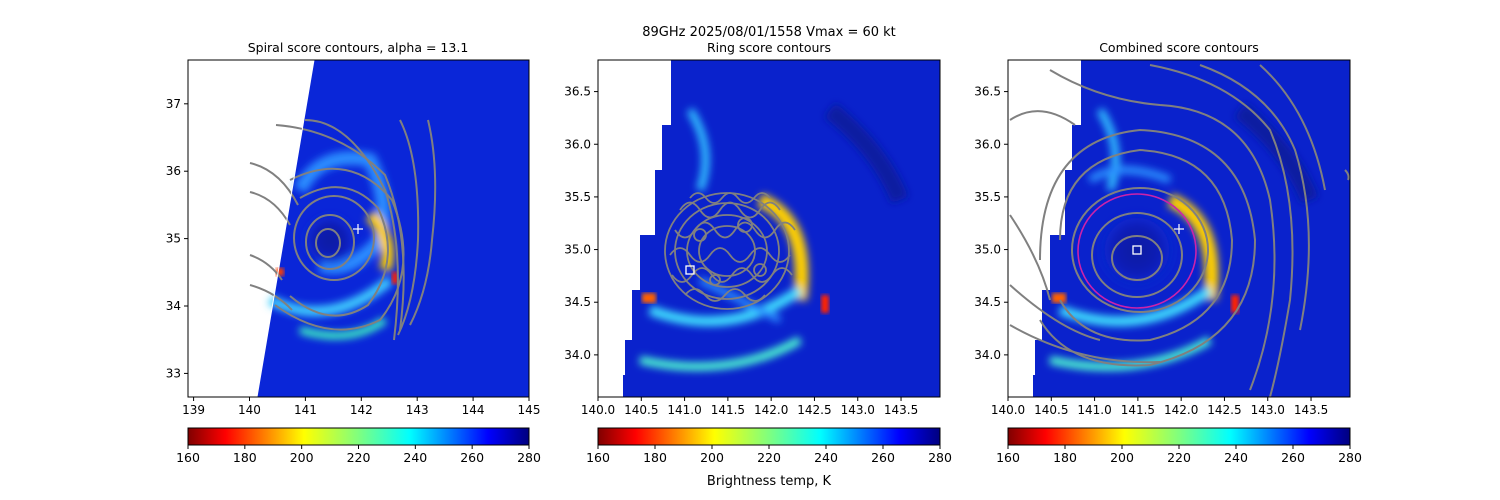 This screenshot has width=1500, height=500. Describe the element at coordinates (173, 239) in the screenshot. I see `y-tick-label: 35` at that location.